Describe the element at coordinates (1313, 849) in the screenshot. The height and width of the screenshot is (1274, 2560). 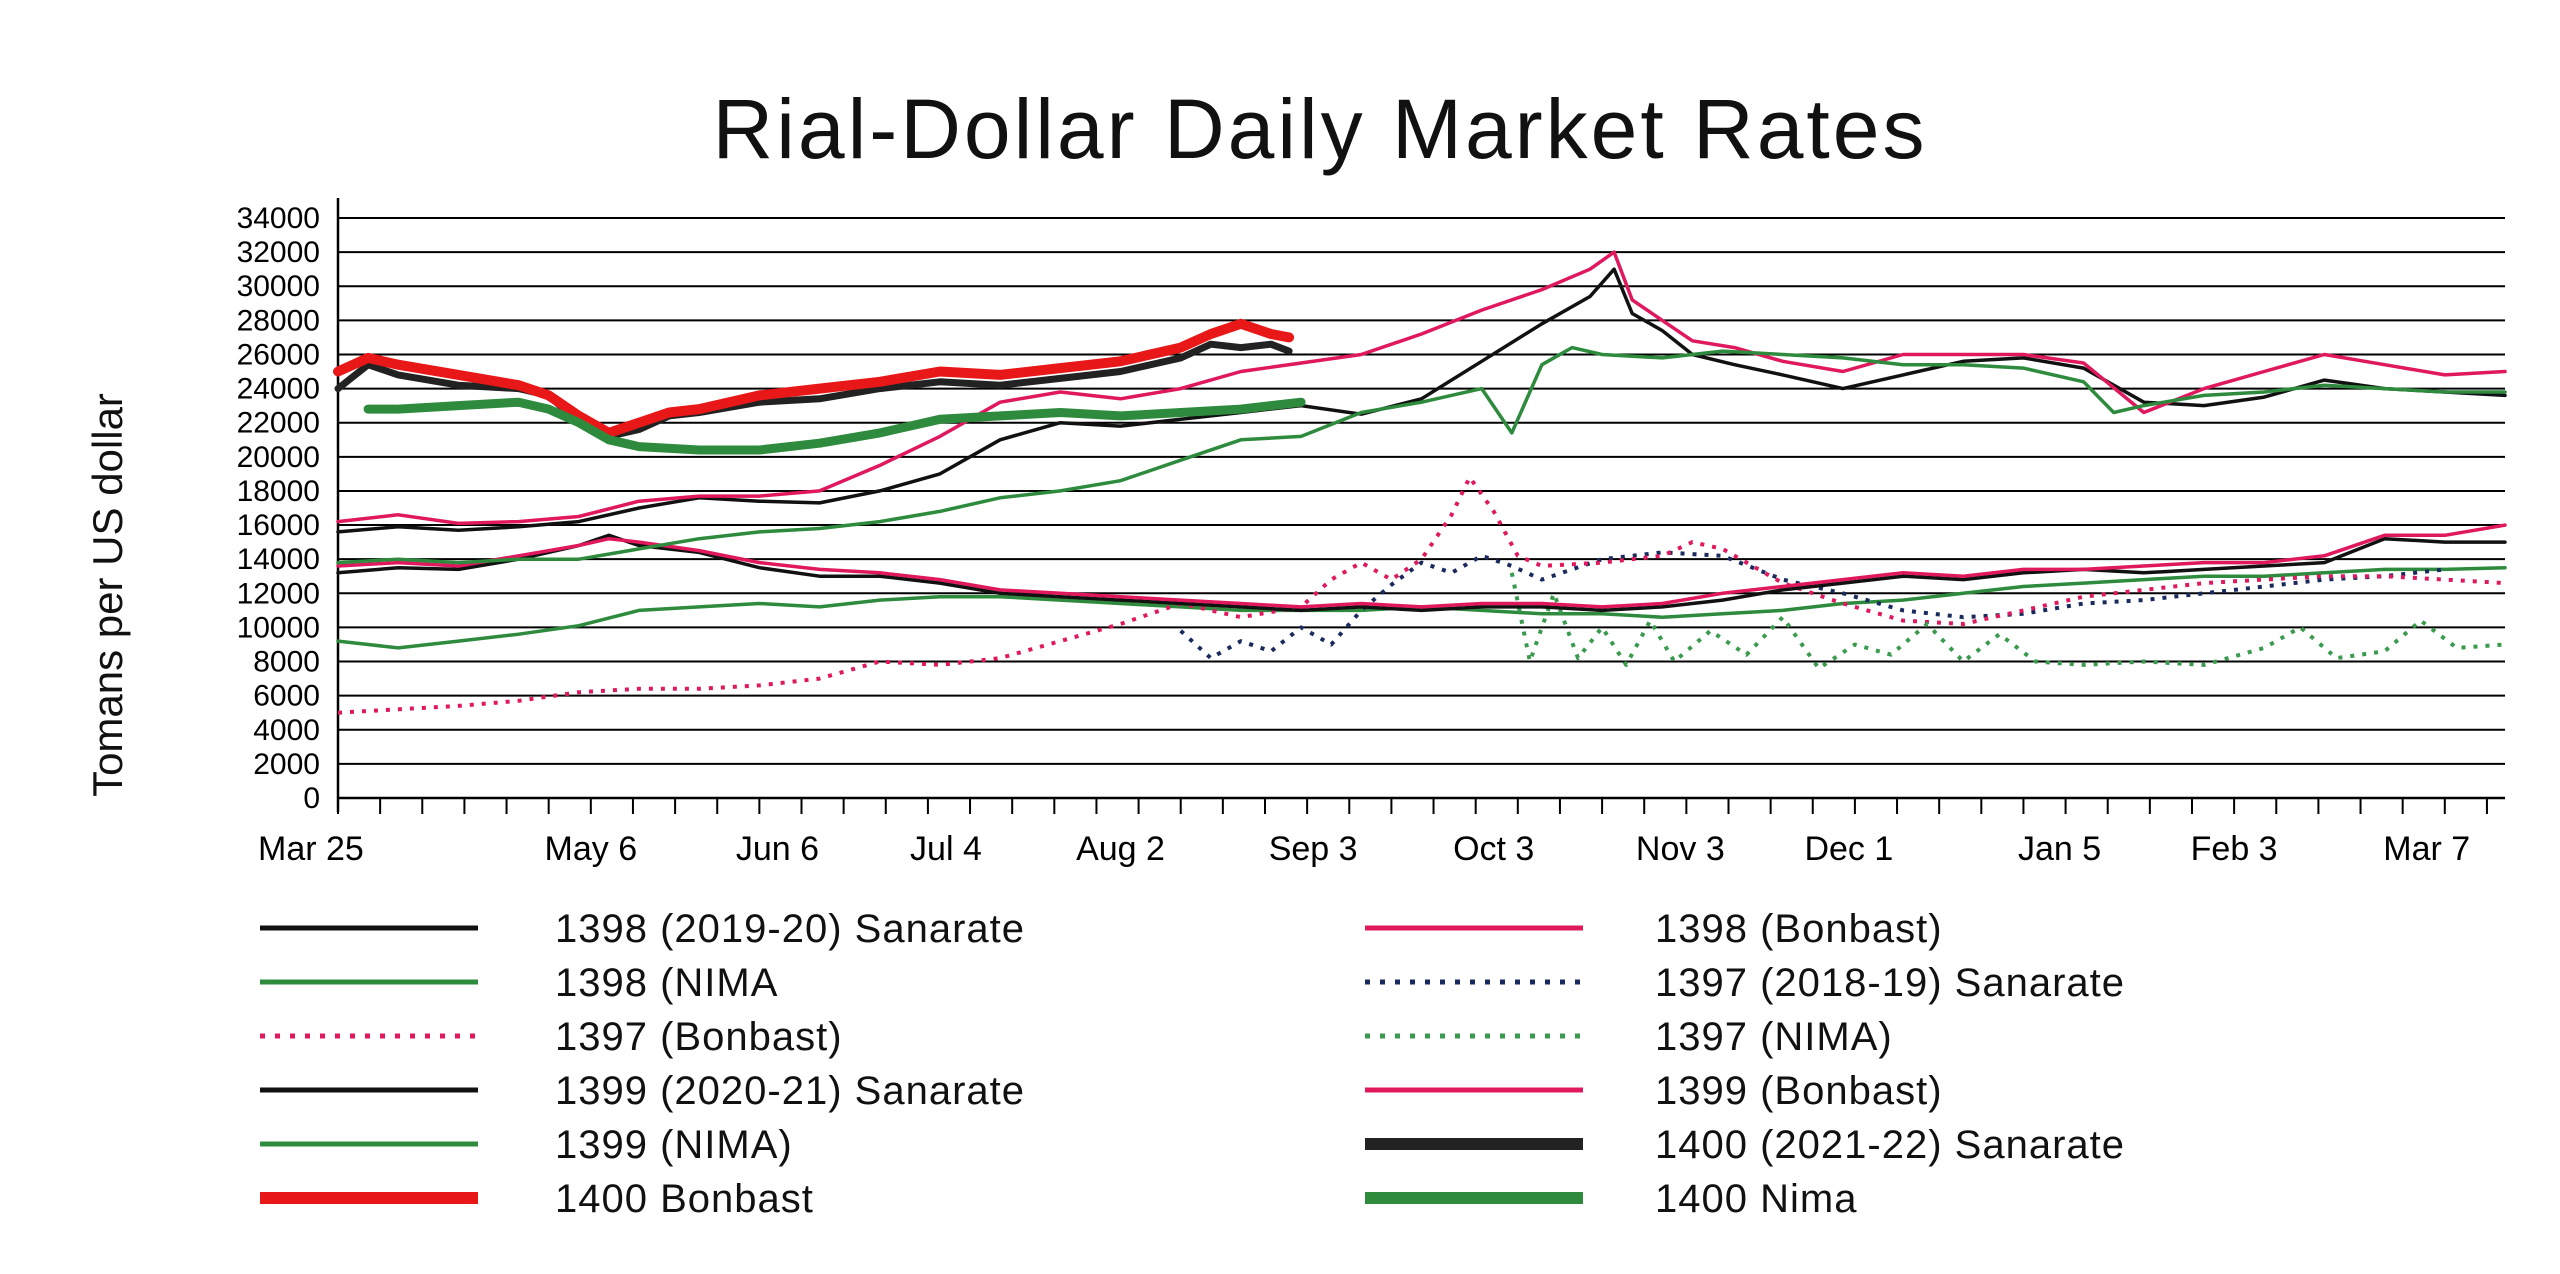
I see `x-tick-label: Sep 3` at that location.